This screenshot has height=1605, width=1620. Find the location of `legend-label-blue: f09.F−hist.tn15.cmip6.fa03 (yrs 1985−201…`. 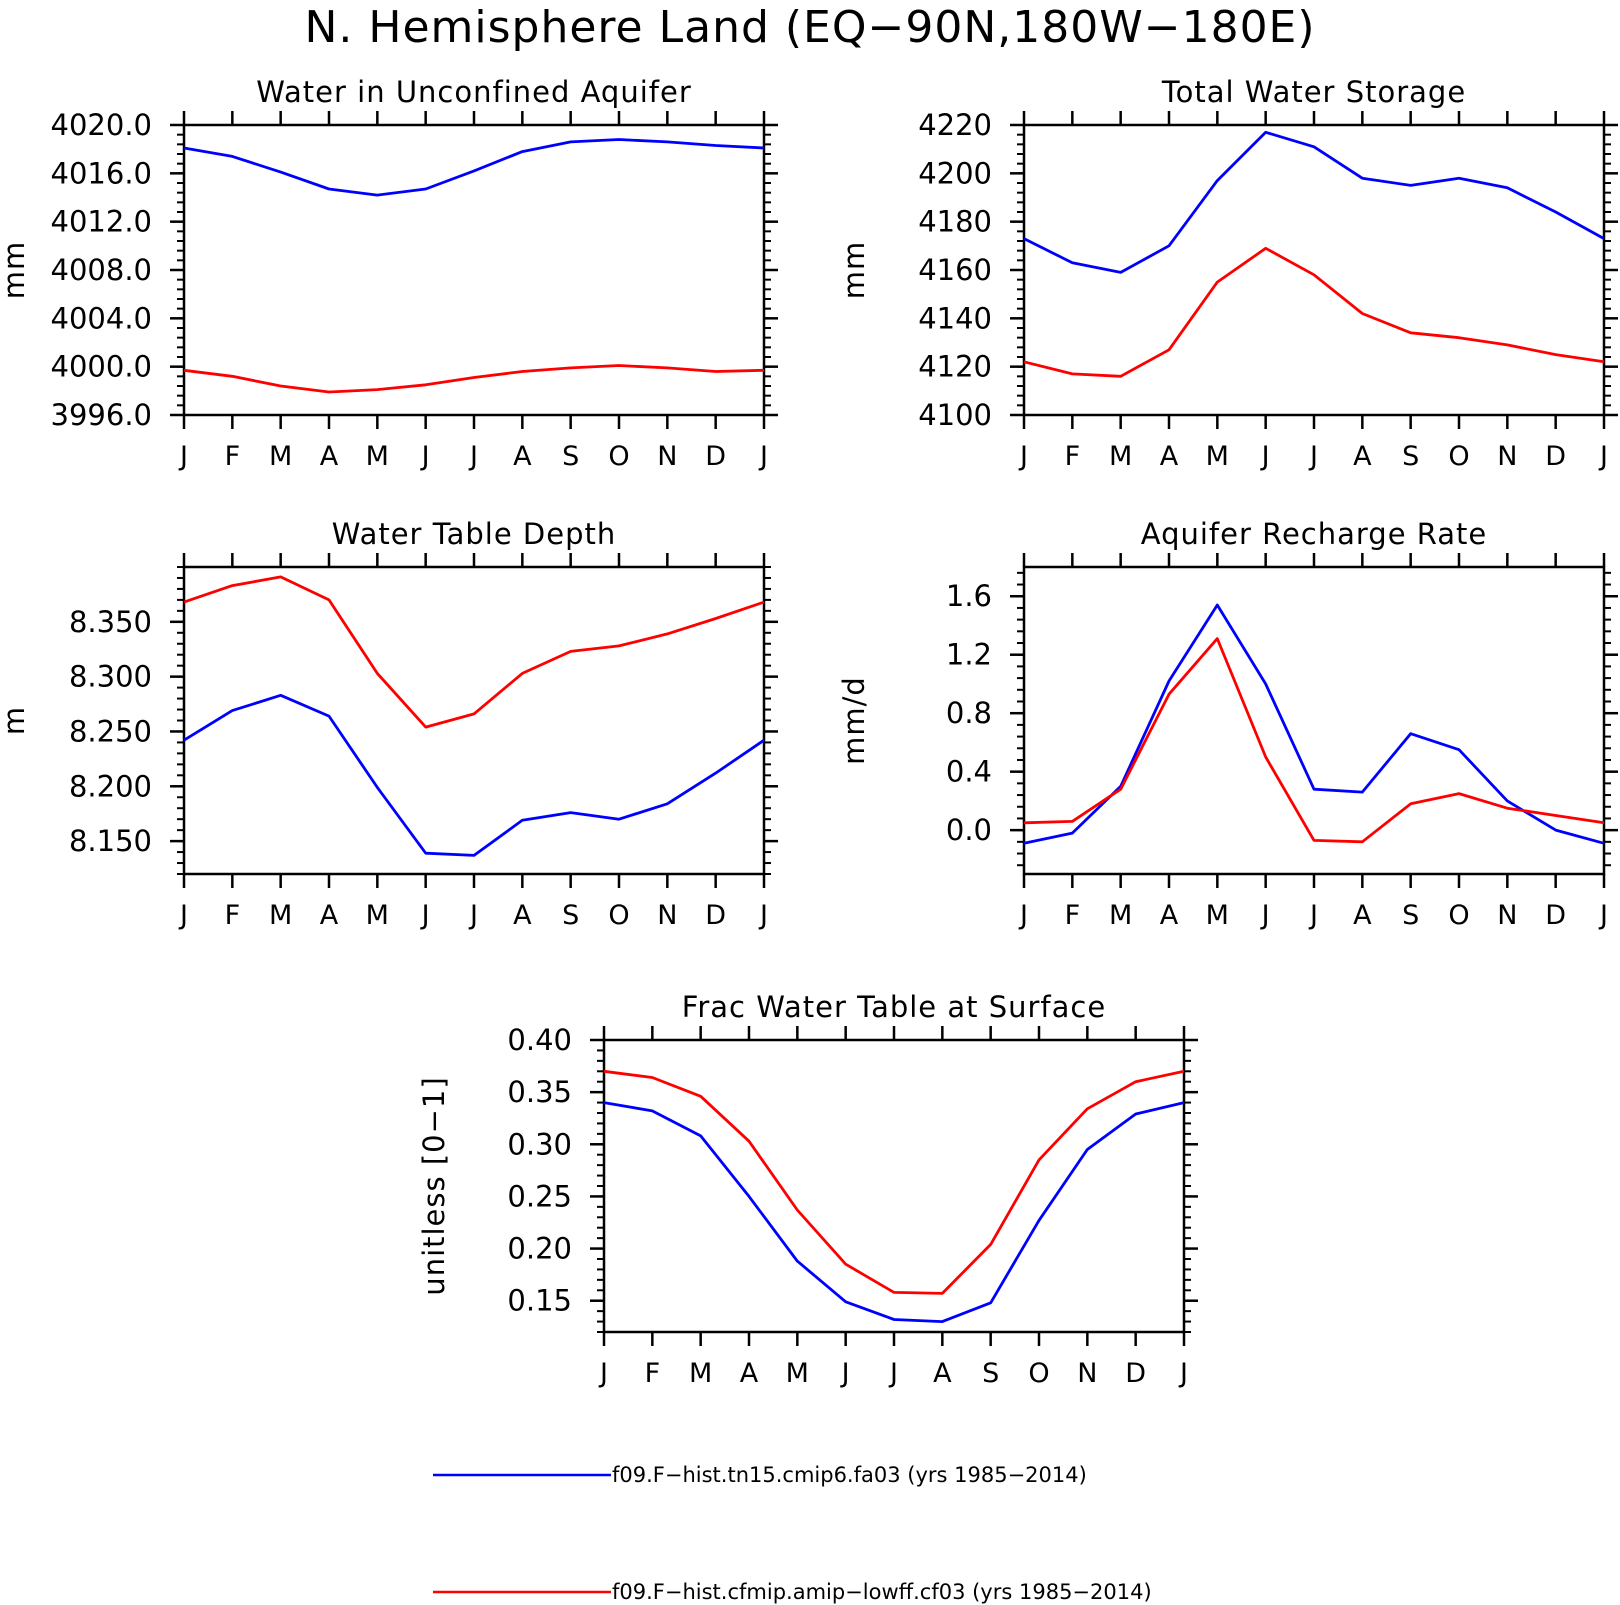

legend-label-blue: f09.F−hist.tn15.cmip6.fa03 (yrs 1985−201… is located at coordinates (849, 1475).